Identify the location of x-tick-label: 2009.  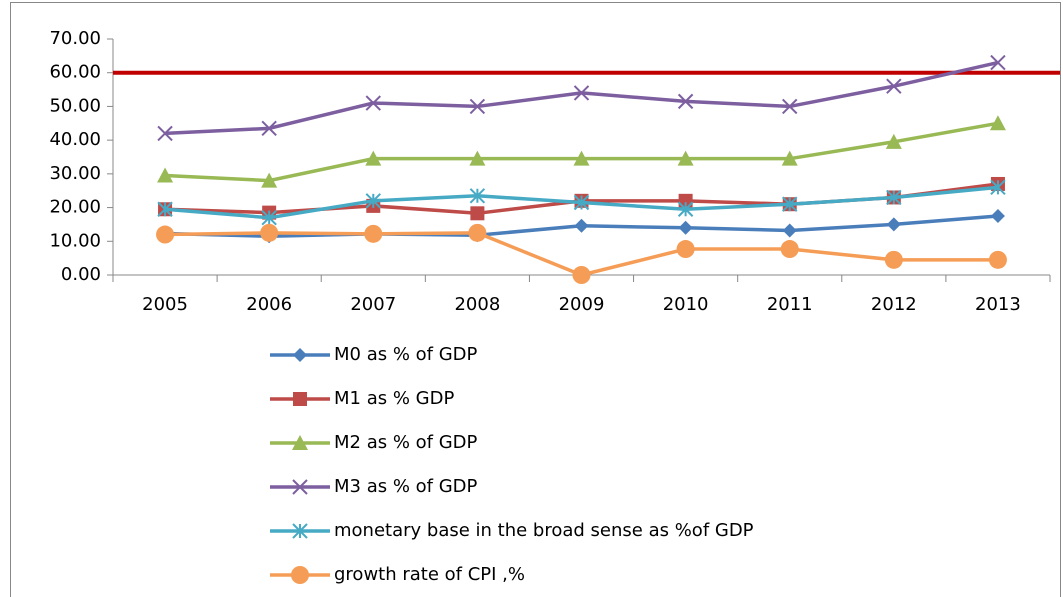
(582, 304).